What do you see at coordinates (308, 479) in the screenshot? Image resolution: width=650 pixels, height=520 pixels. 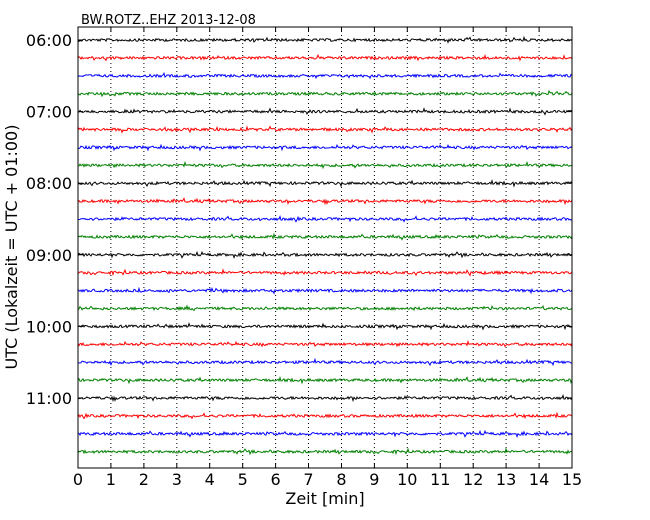 I see `x-tick-label: 7` at bounding box center [308, 479].